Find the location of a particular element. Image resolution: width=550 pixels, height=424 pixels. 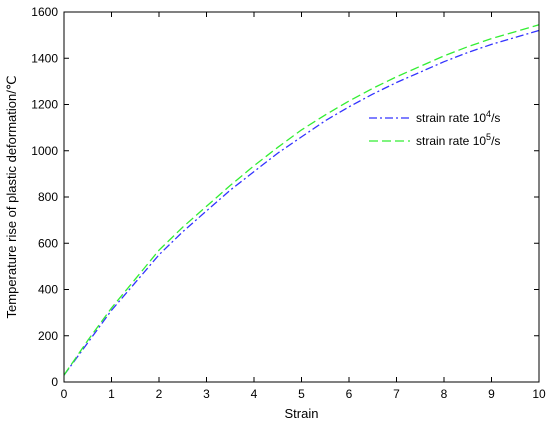

x-tick-label: 9 is located at coordinates (491, 394).